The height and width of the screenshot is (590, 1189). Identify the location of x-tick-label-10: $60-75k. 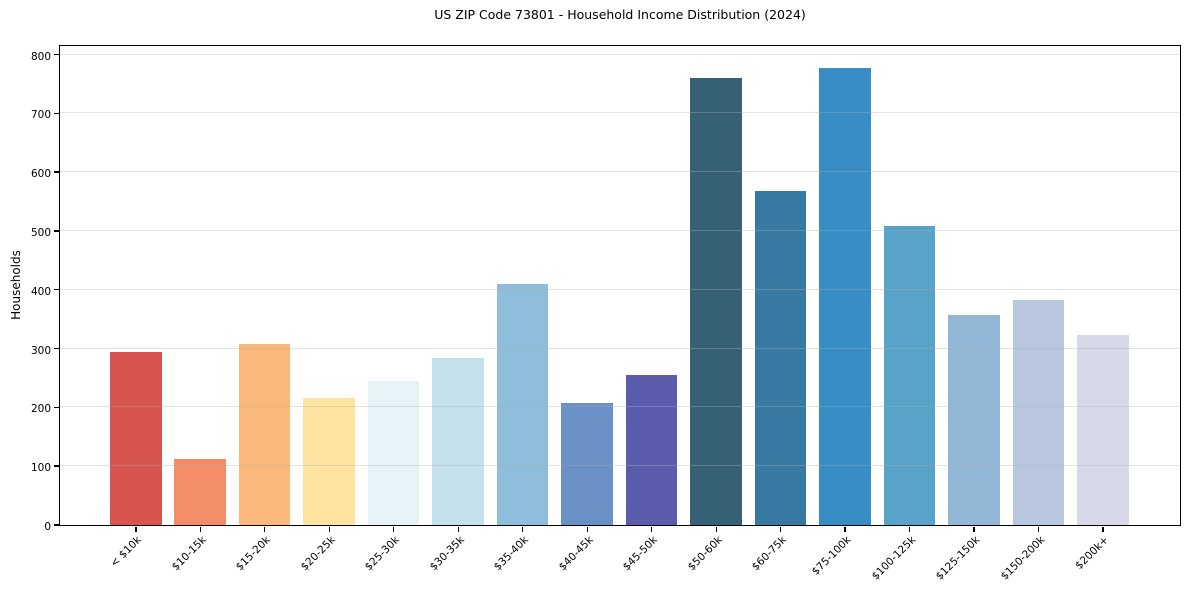
(769, 554).